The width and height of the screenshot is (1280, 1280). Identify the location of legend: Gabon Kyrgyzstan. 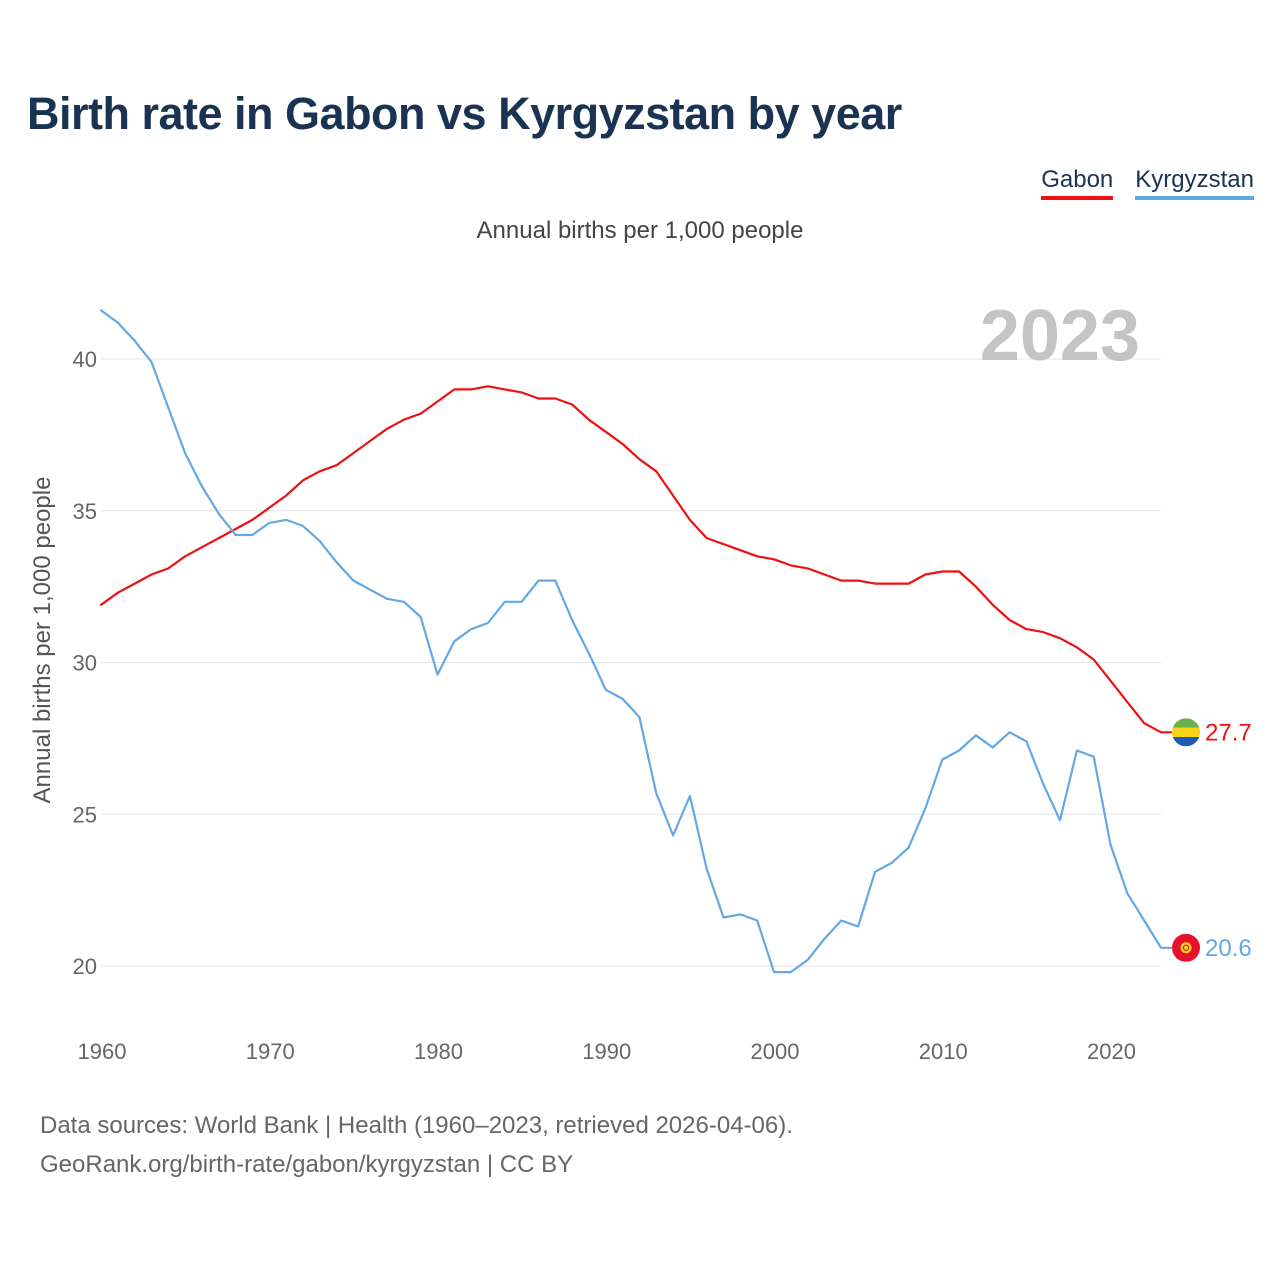
(1147, 183).